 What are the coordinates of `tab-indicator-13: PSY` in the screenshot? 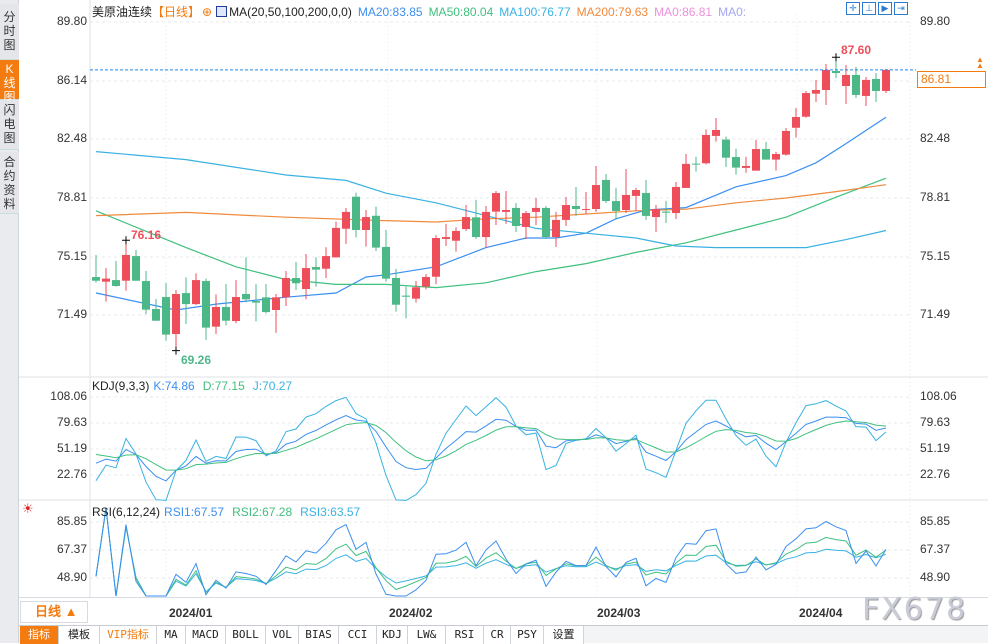 It's located at (527, 635).